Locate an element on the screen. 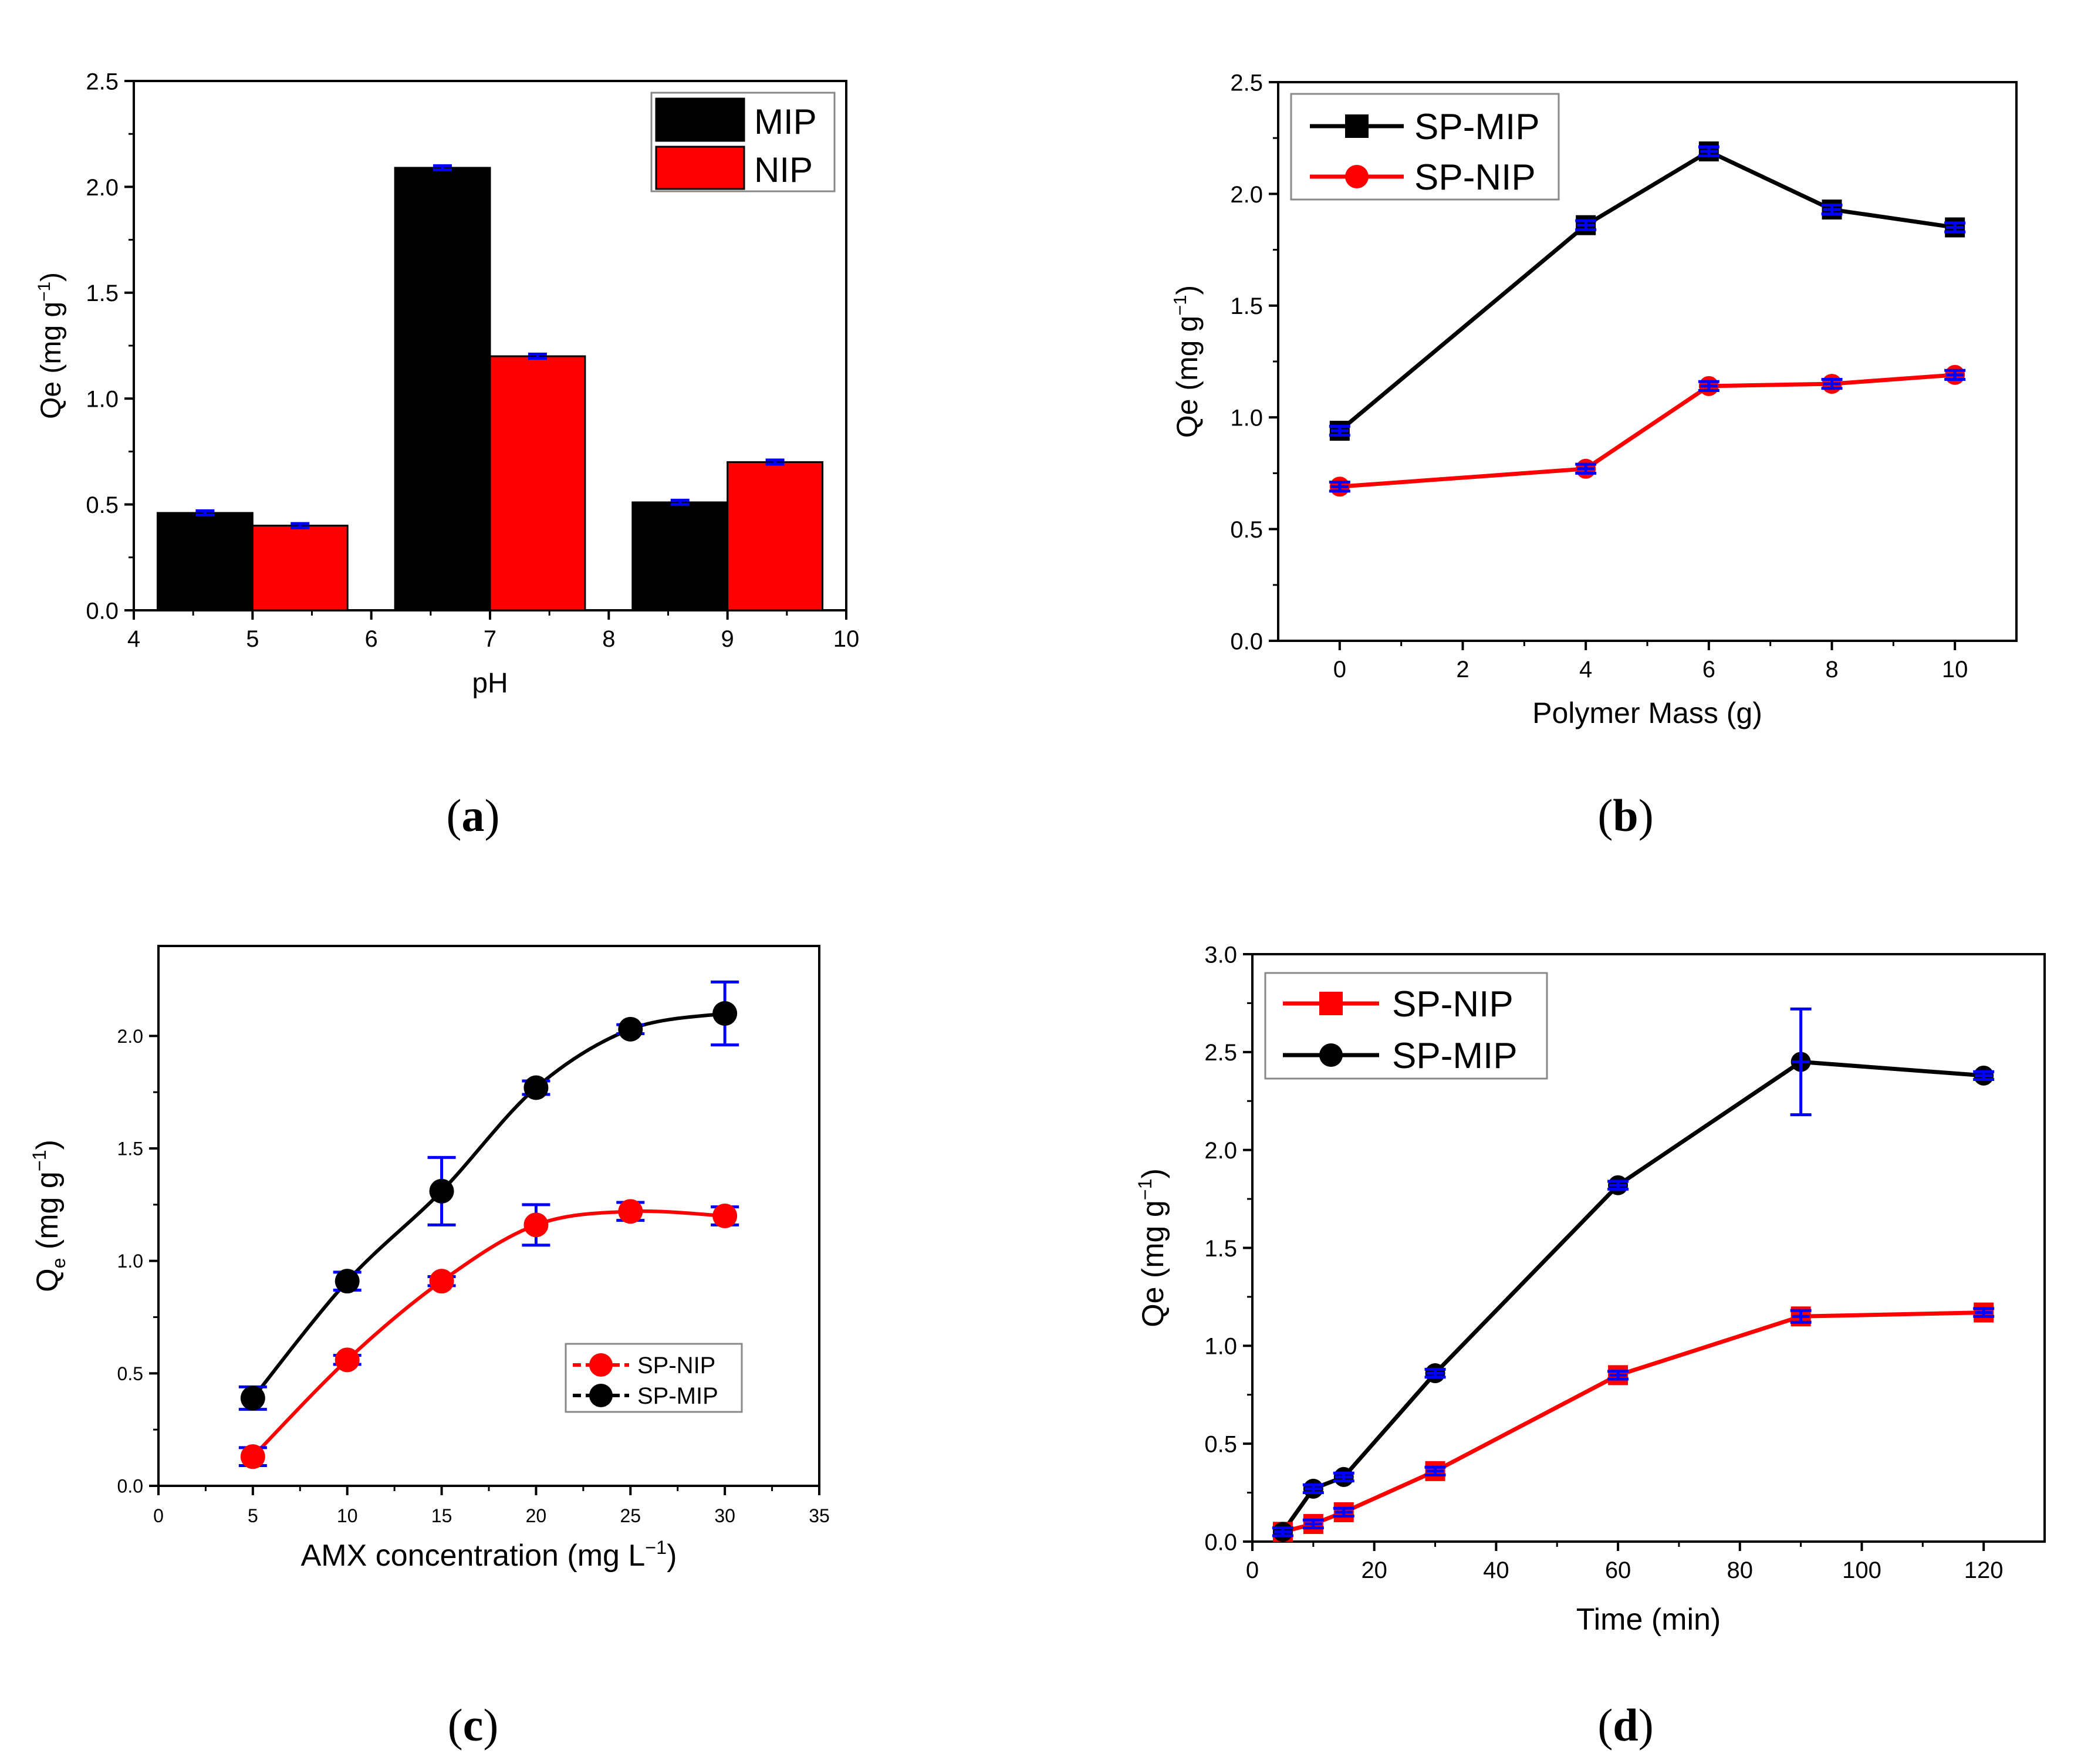 Image resolution: width=2081 pixels, height=1764 pixels. legend-label: SP-MIP is located at coordinates (1455, 1056).